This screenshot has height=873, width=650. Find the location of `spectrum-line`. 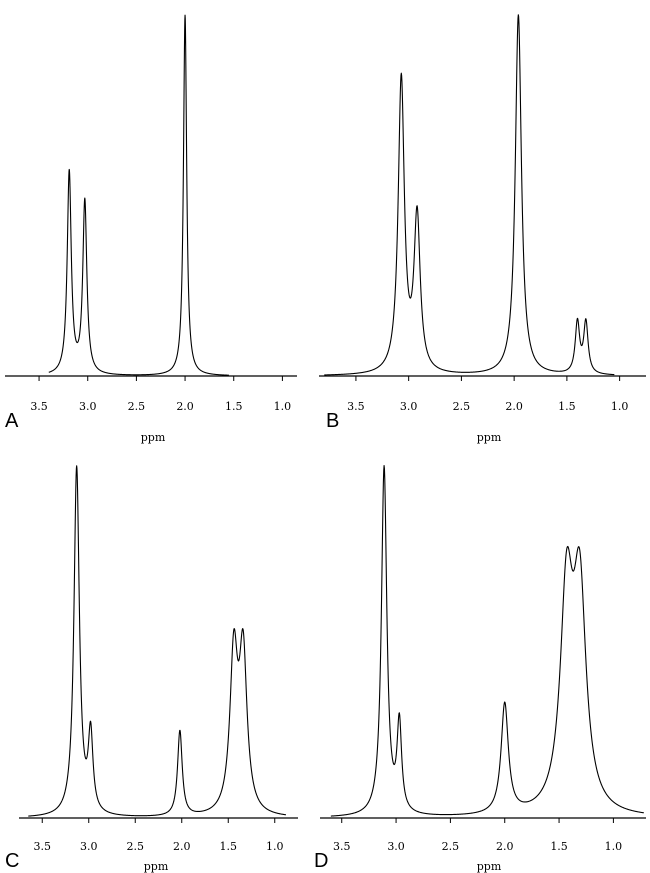

spectrum-line is located at coordinates (139, 195).